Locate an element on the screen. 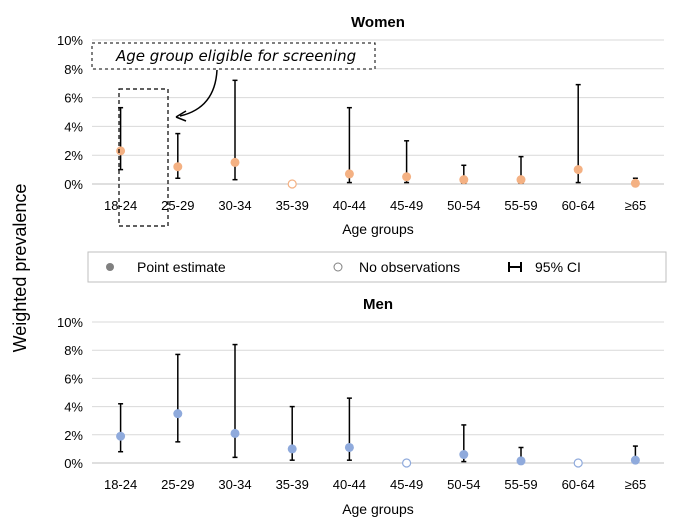 This screenshot has height=517, width=678. legend-point-label: Point estimate is located at coordinates (181, 267).